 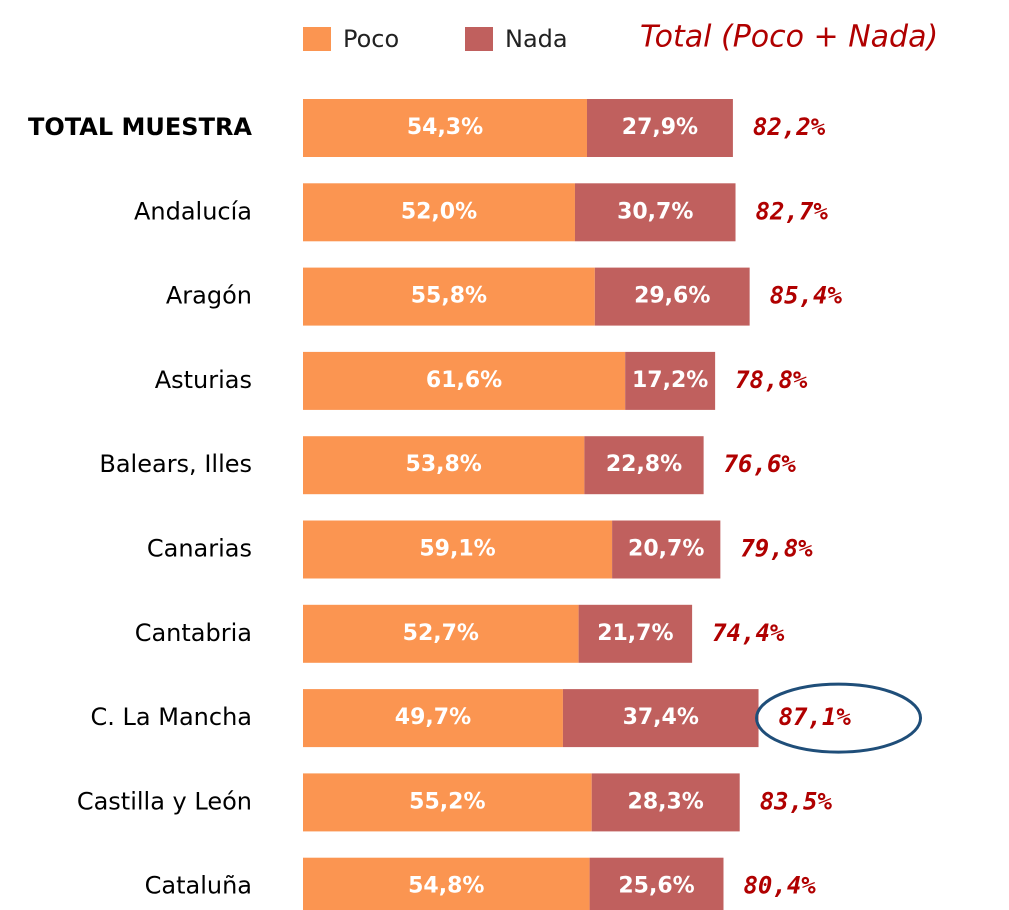 I want to click on category-label: Asturias, so click(x=203, y=380).